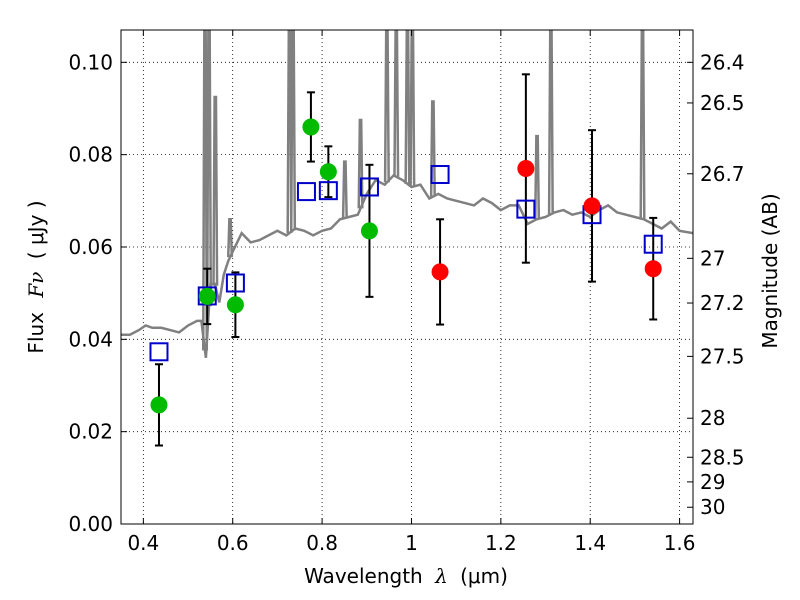 The width and height of the screenshot is (800, 600). What do you see at coordinates (484, 576) in the screenshot?
I see `x-axis-unit: (μm)` at bounding box center [484, 576].